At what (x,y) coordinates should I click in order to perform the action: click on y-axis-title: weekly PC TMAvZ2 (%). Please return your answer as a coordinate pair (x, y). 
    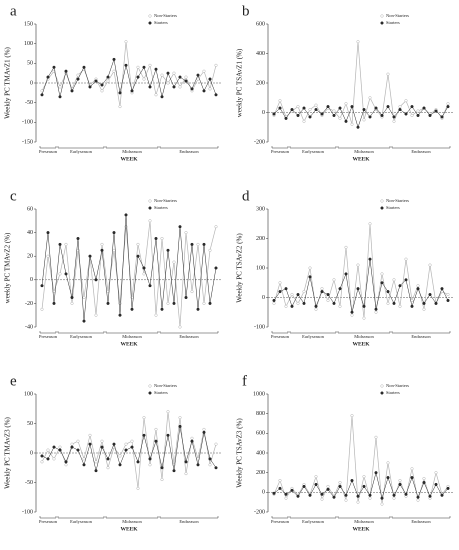
    Looking at the image, I should click on (8, 267).